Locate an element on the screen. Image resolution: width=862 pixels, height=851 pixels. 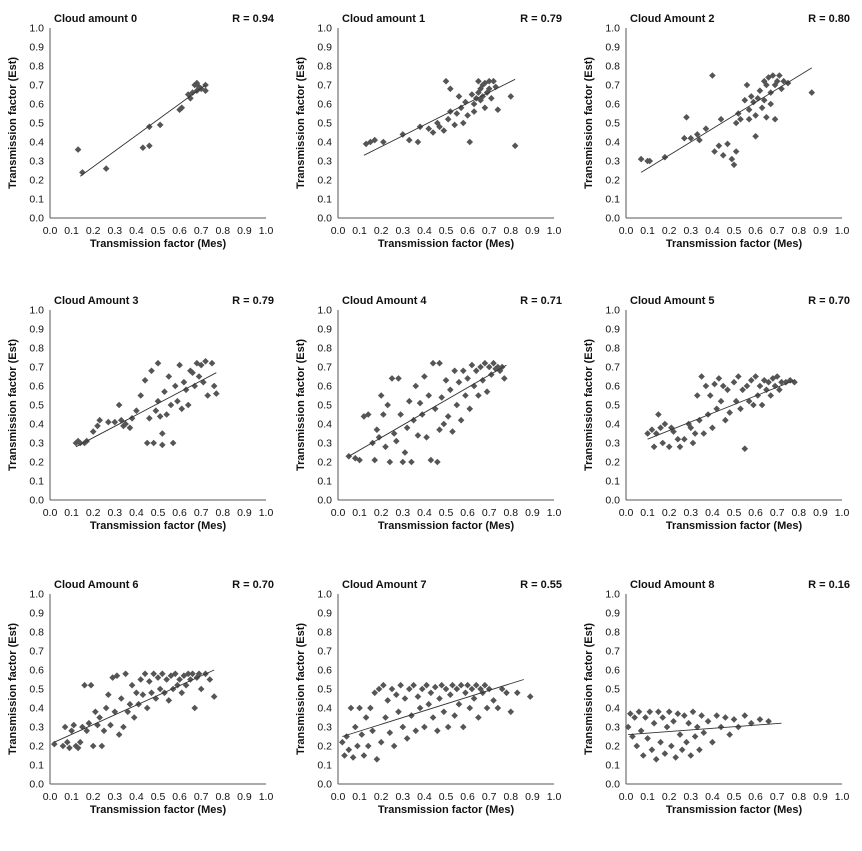
x-tick-label: 0.4 is located at coordinates (712, 513).